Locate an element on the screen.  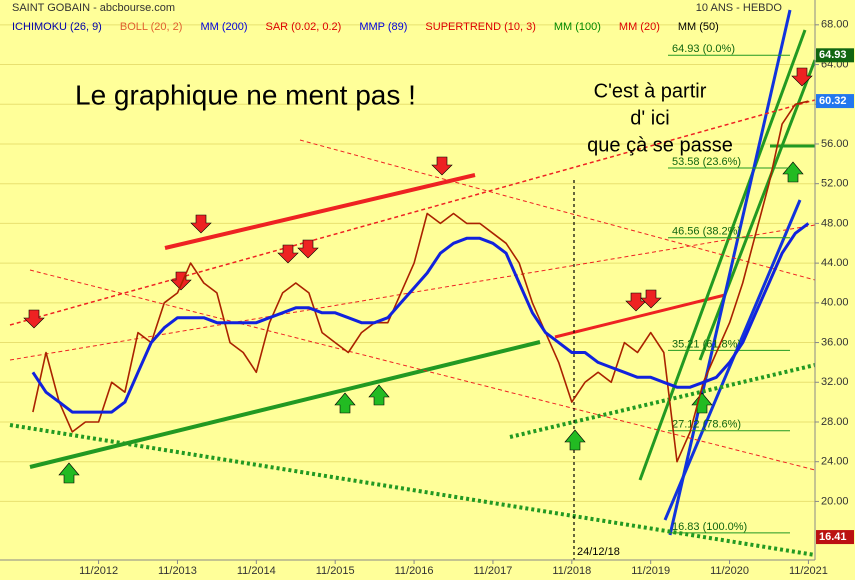
legend-entry: MM (20) is located at coordinates (639, 27).